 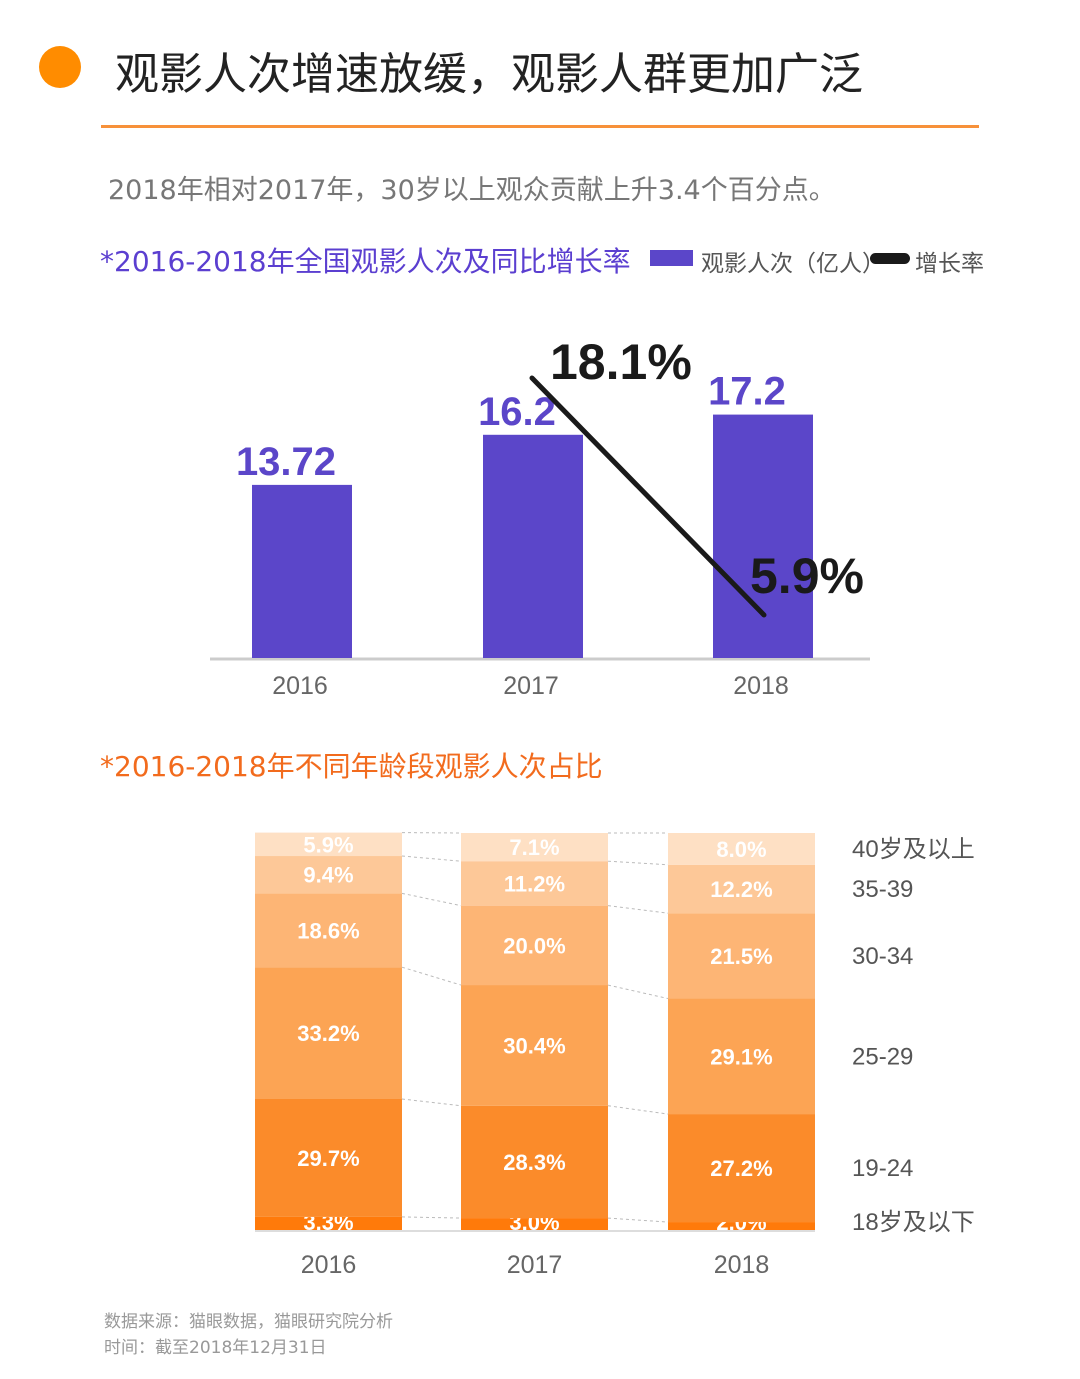 I want to click on segment-label: 29.7%, so click(x=328, y=1158).